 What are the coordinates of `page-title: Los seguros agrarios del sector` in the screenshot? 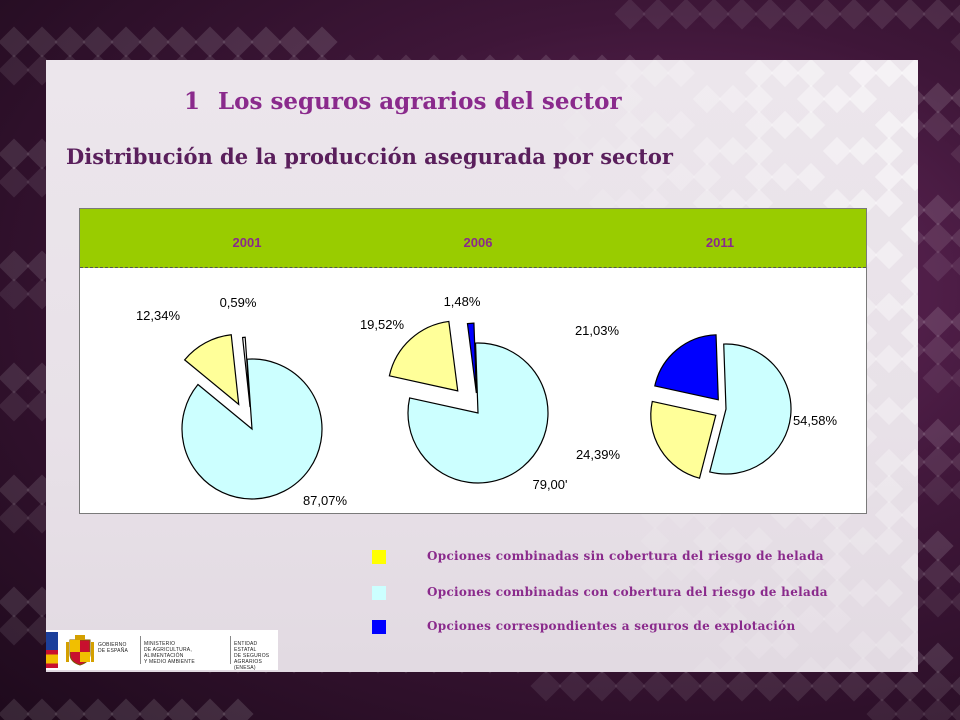 It's located at (420, 101).